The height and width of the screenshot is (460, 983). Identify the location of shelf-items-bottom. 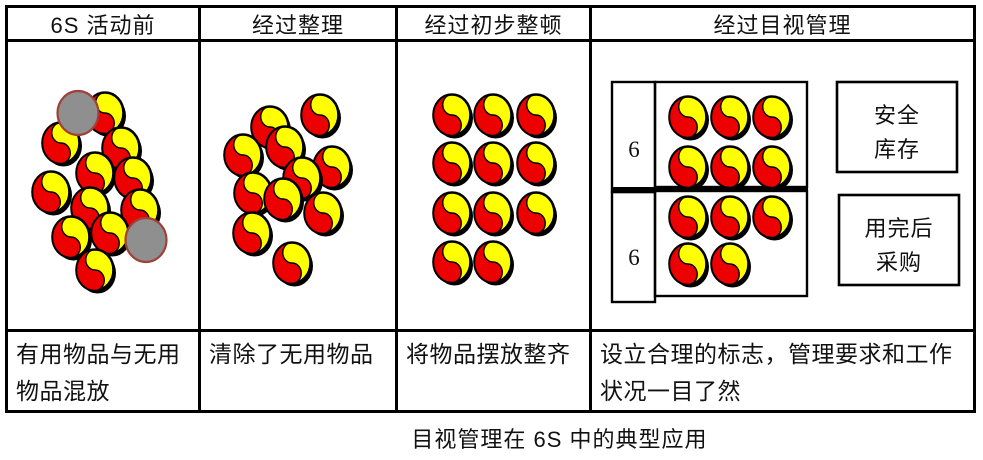
(730, 241).